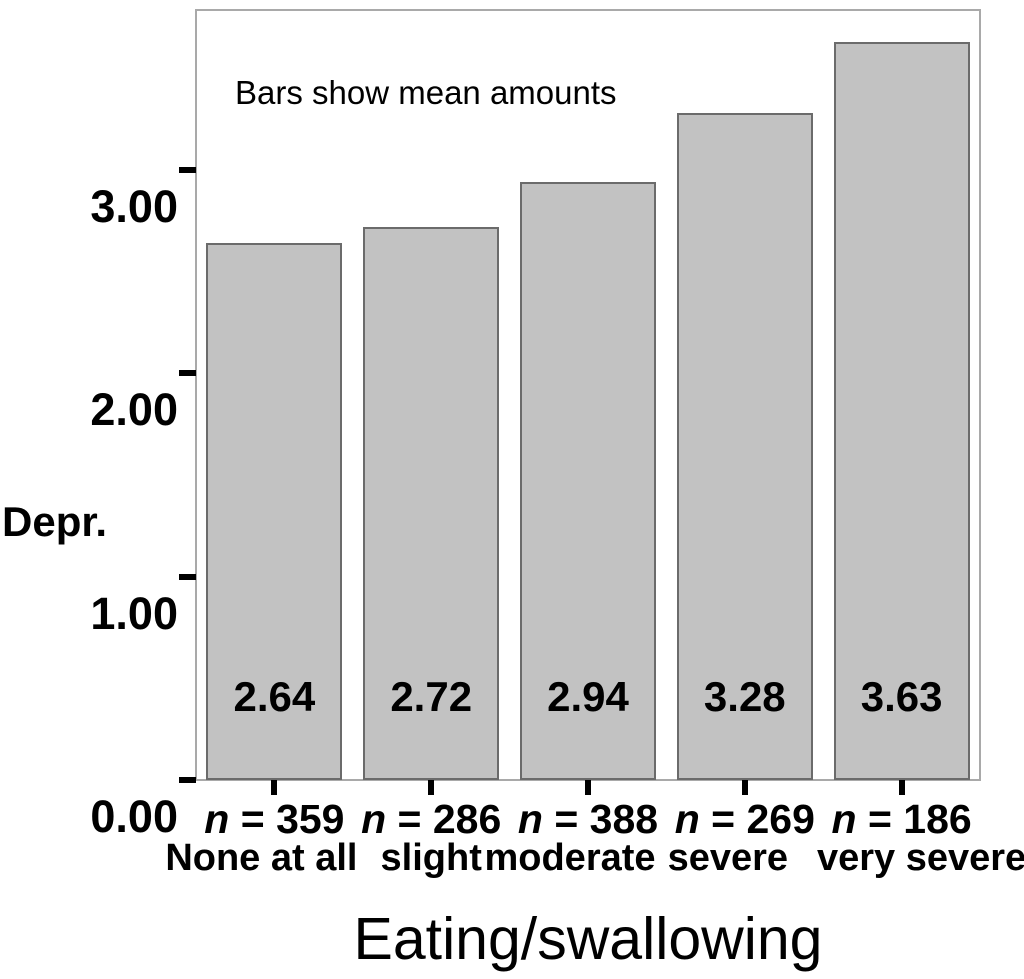 The image size is (1024, 979). What do you see at coordinates (588, 696) in the screenshot?
I see `bar-value-label: 2.94` at bounding box center [588, 696].